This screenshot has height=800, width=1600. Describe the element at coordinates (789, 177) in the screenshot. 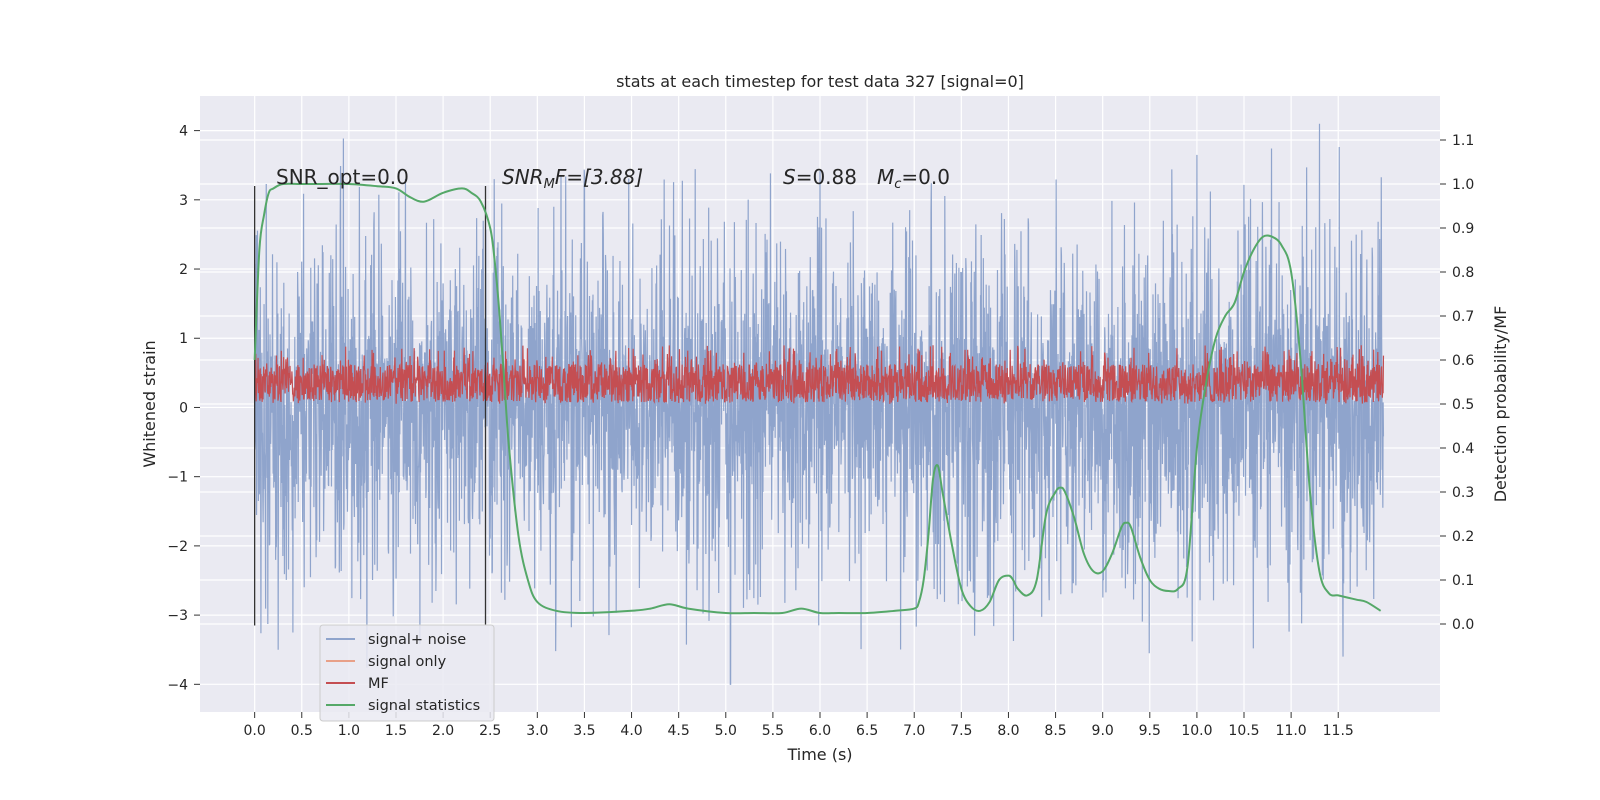

I see `s-symbol: S` at that location.